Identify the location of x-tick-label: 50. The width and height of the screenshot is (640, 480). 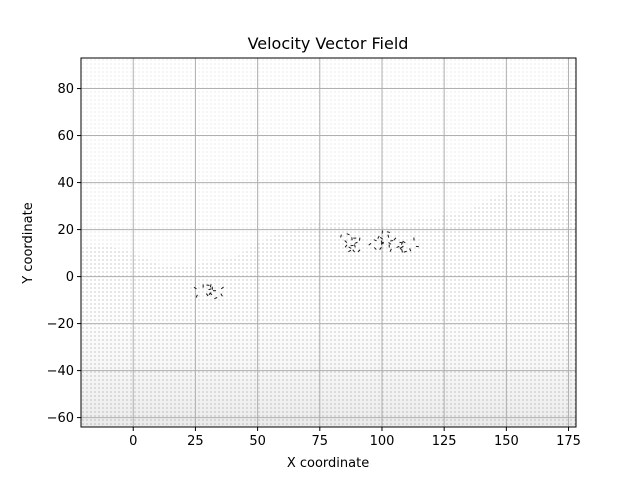
(257, 441).